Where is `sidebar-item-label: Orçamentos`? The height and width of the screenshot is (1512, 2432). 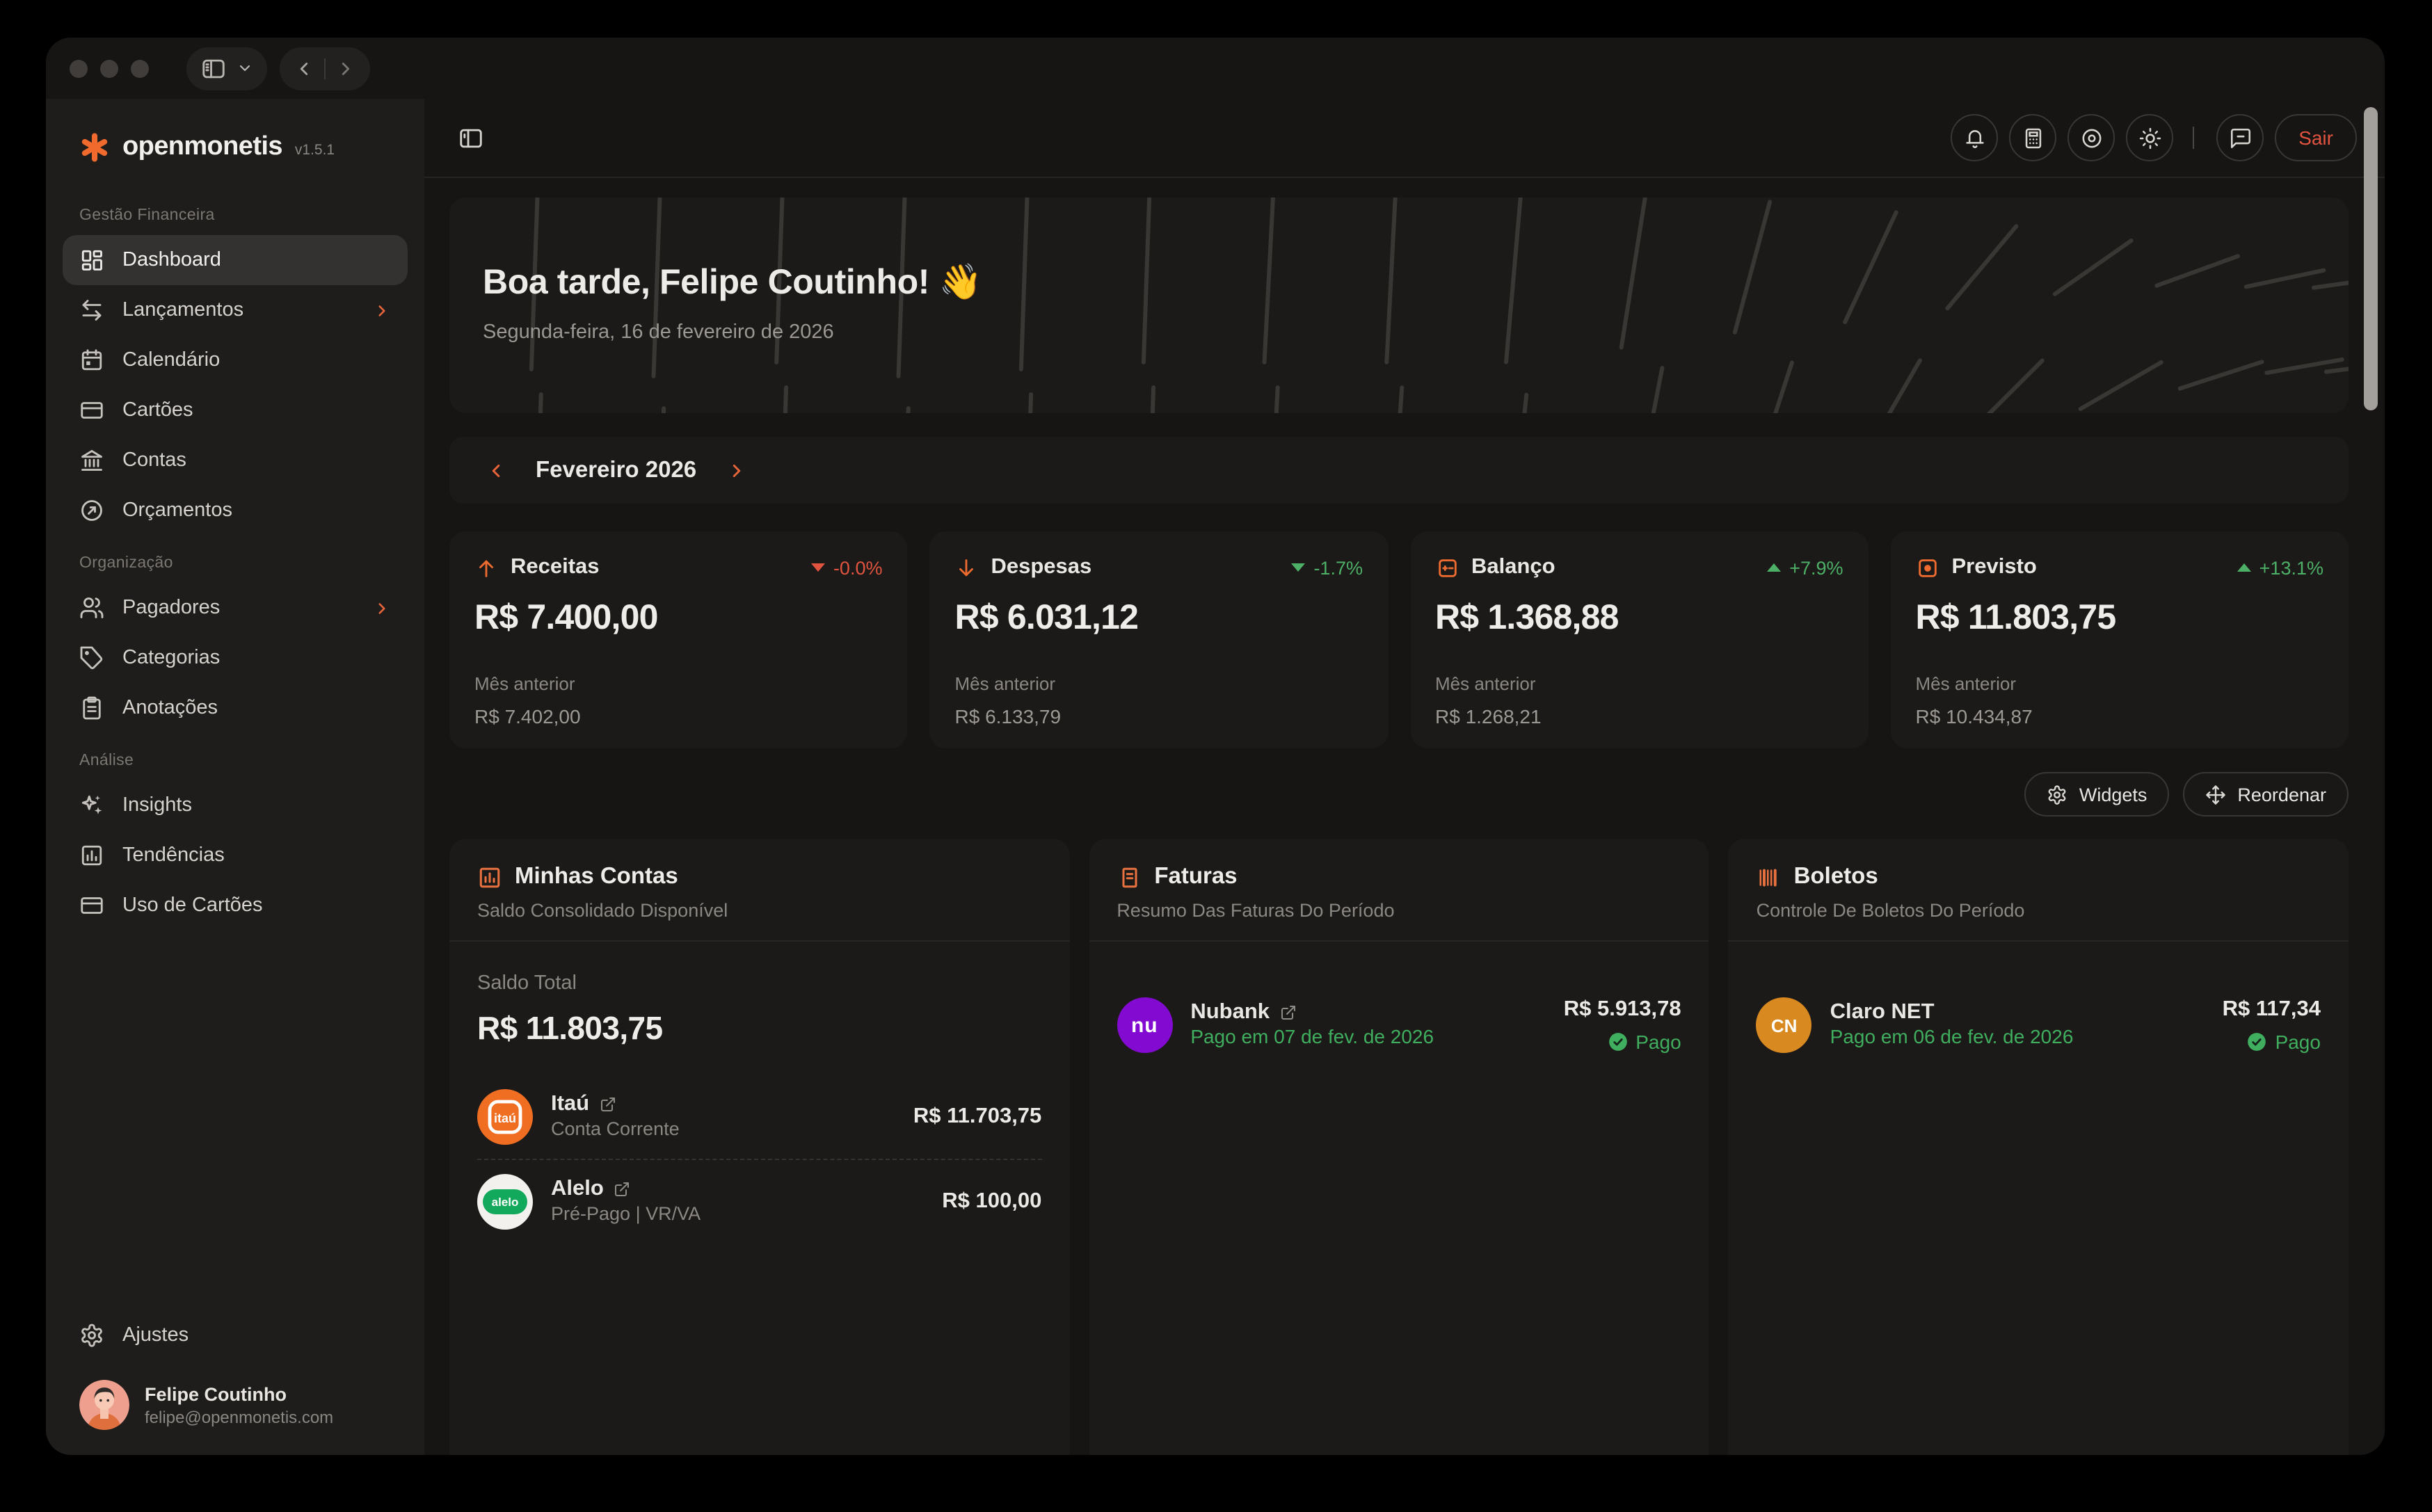 sidebar-item-label: Orçamentos is located at coordinates (177, 510).